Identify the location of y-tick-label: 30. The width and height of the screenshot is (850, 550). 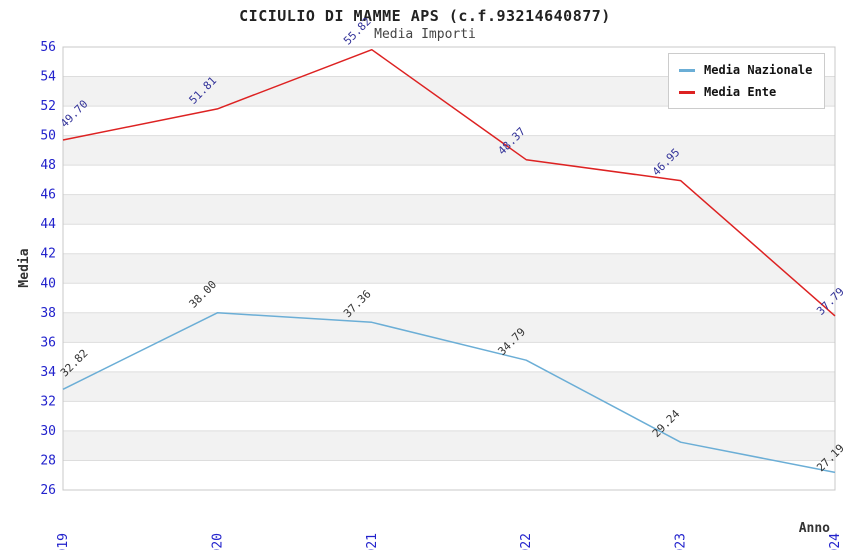
(48, 431).